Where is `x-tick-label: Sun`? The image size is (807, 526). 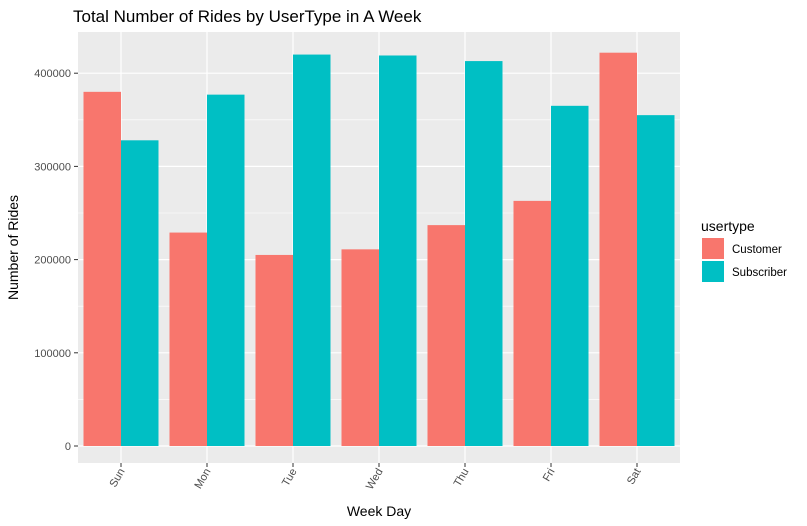
x-tick-label: Sun is located at coordinates (117, 478).